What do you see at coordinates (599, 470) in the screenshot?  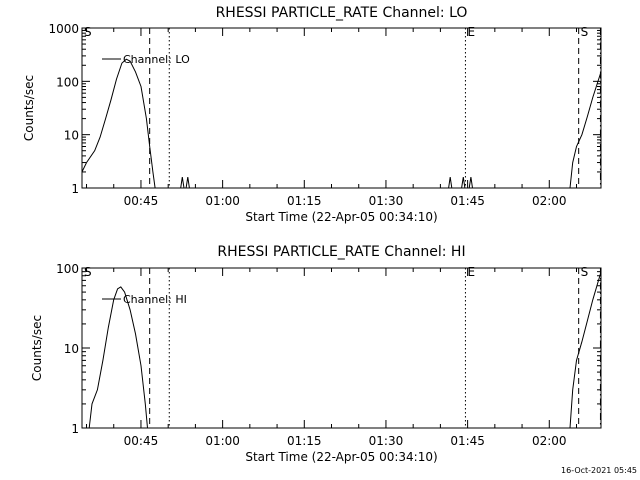 I see `footer-timestamp: 16-Oct-2021 05:45` at bounding box center [599, 470].